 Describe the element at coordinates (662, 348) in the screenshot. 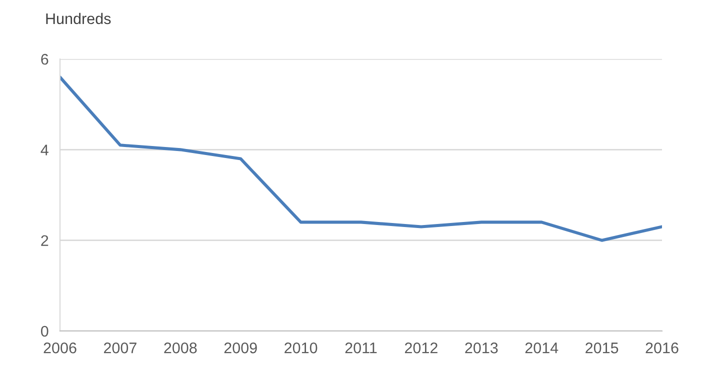

I see `x-tick-label: 2016` at that location.